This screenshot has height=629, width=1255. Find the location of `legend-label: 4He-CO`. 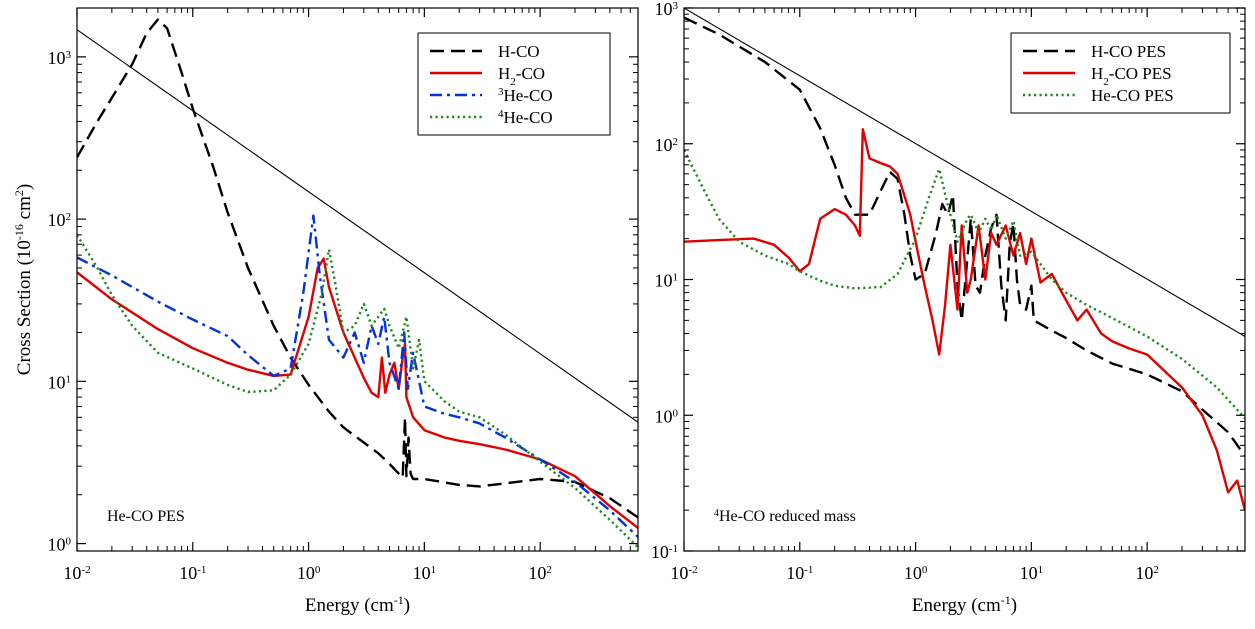

legend-label: 4He-CO is located at coordinates (525, 117).